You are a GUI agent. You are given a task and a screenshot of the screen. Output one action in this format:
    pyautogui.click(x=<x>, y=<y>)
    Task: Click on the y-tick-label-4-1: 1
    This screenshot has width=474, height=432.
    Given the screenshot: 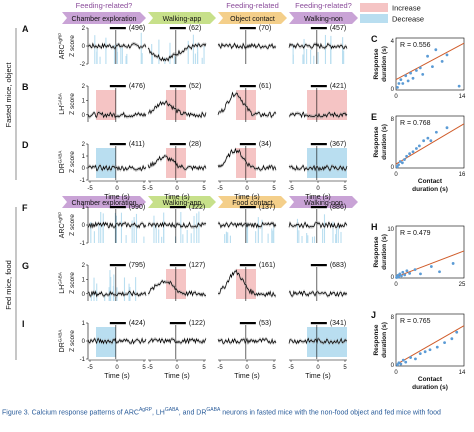 What is the action you would take?
    pyautogui.click(x=84, y=280)
    